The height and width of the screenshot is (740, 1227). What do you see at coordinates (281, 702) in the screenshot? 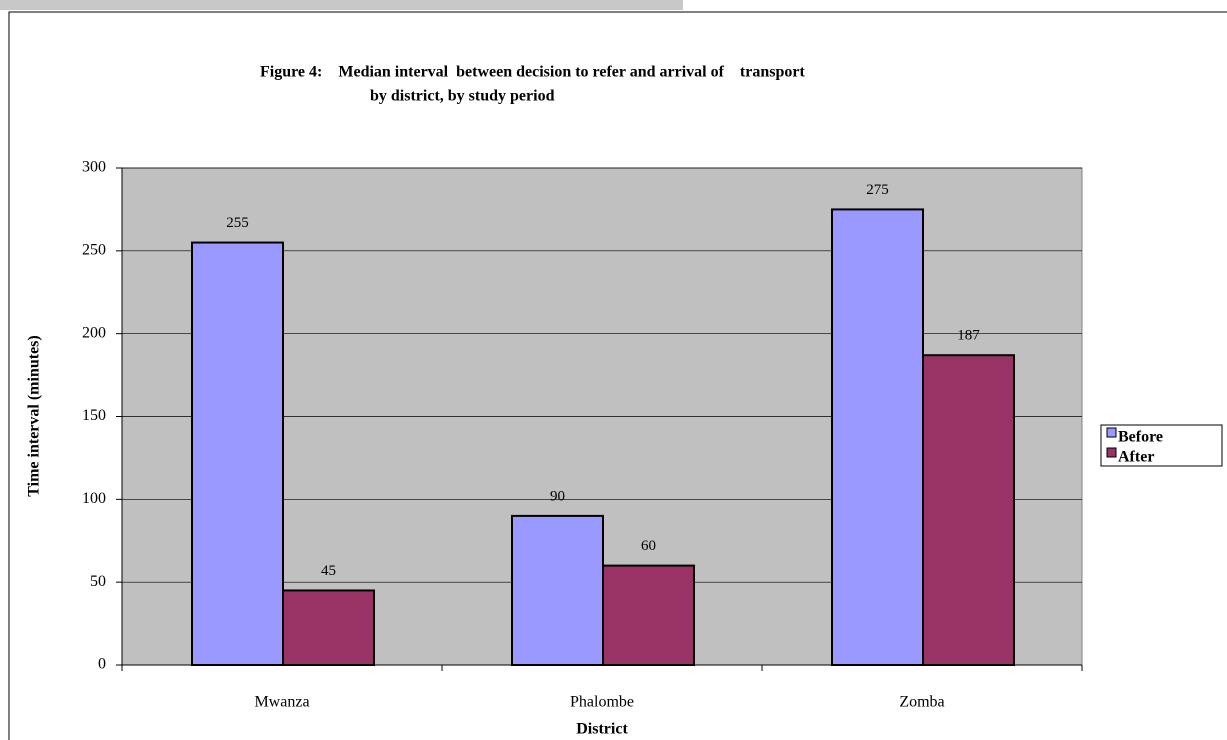
I see `x-tick-label: Mwanza` at bounding box center [281, 702].